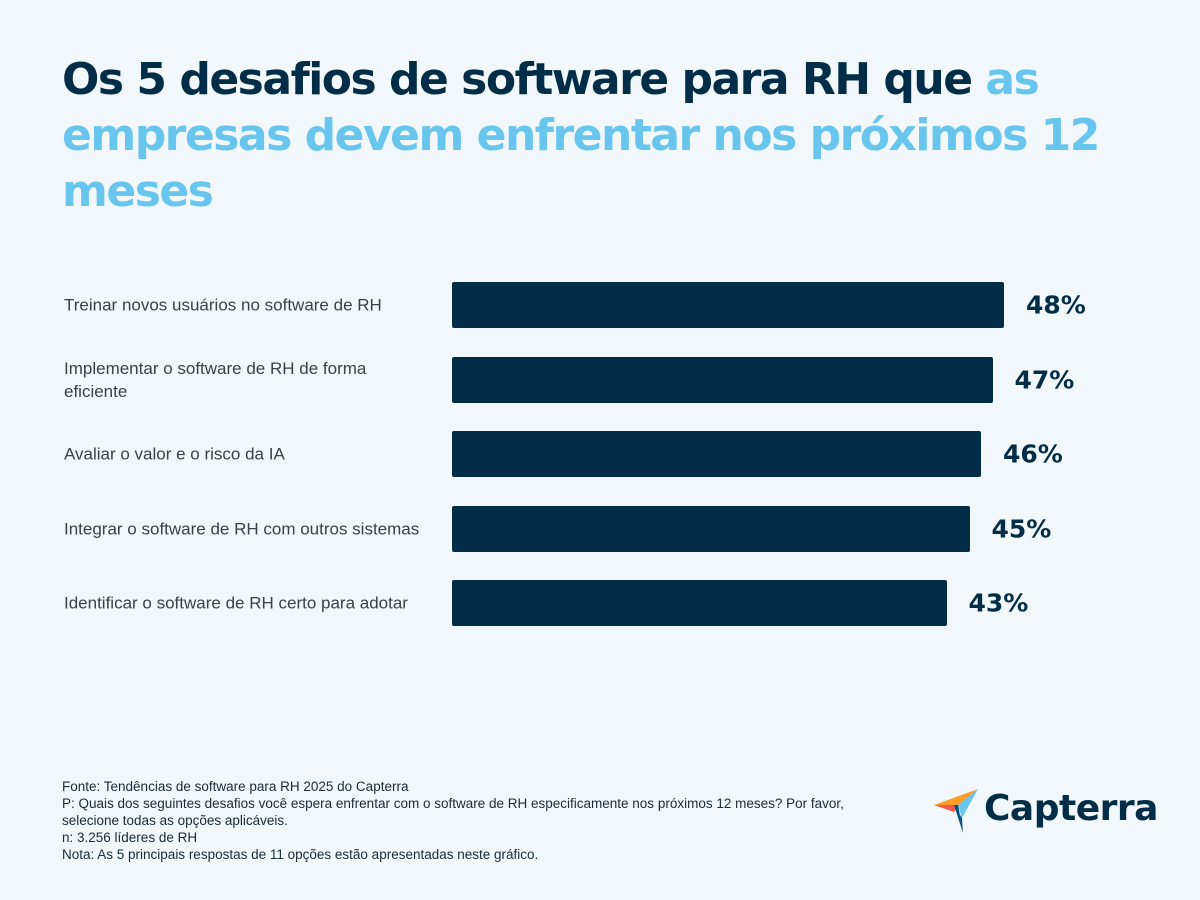  What do you see at coordinates (1044, 380) in the screenshot?
I see `data-label: 47%` at bounding box center [1044, 380].